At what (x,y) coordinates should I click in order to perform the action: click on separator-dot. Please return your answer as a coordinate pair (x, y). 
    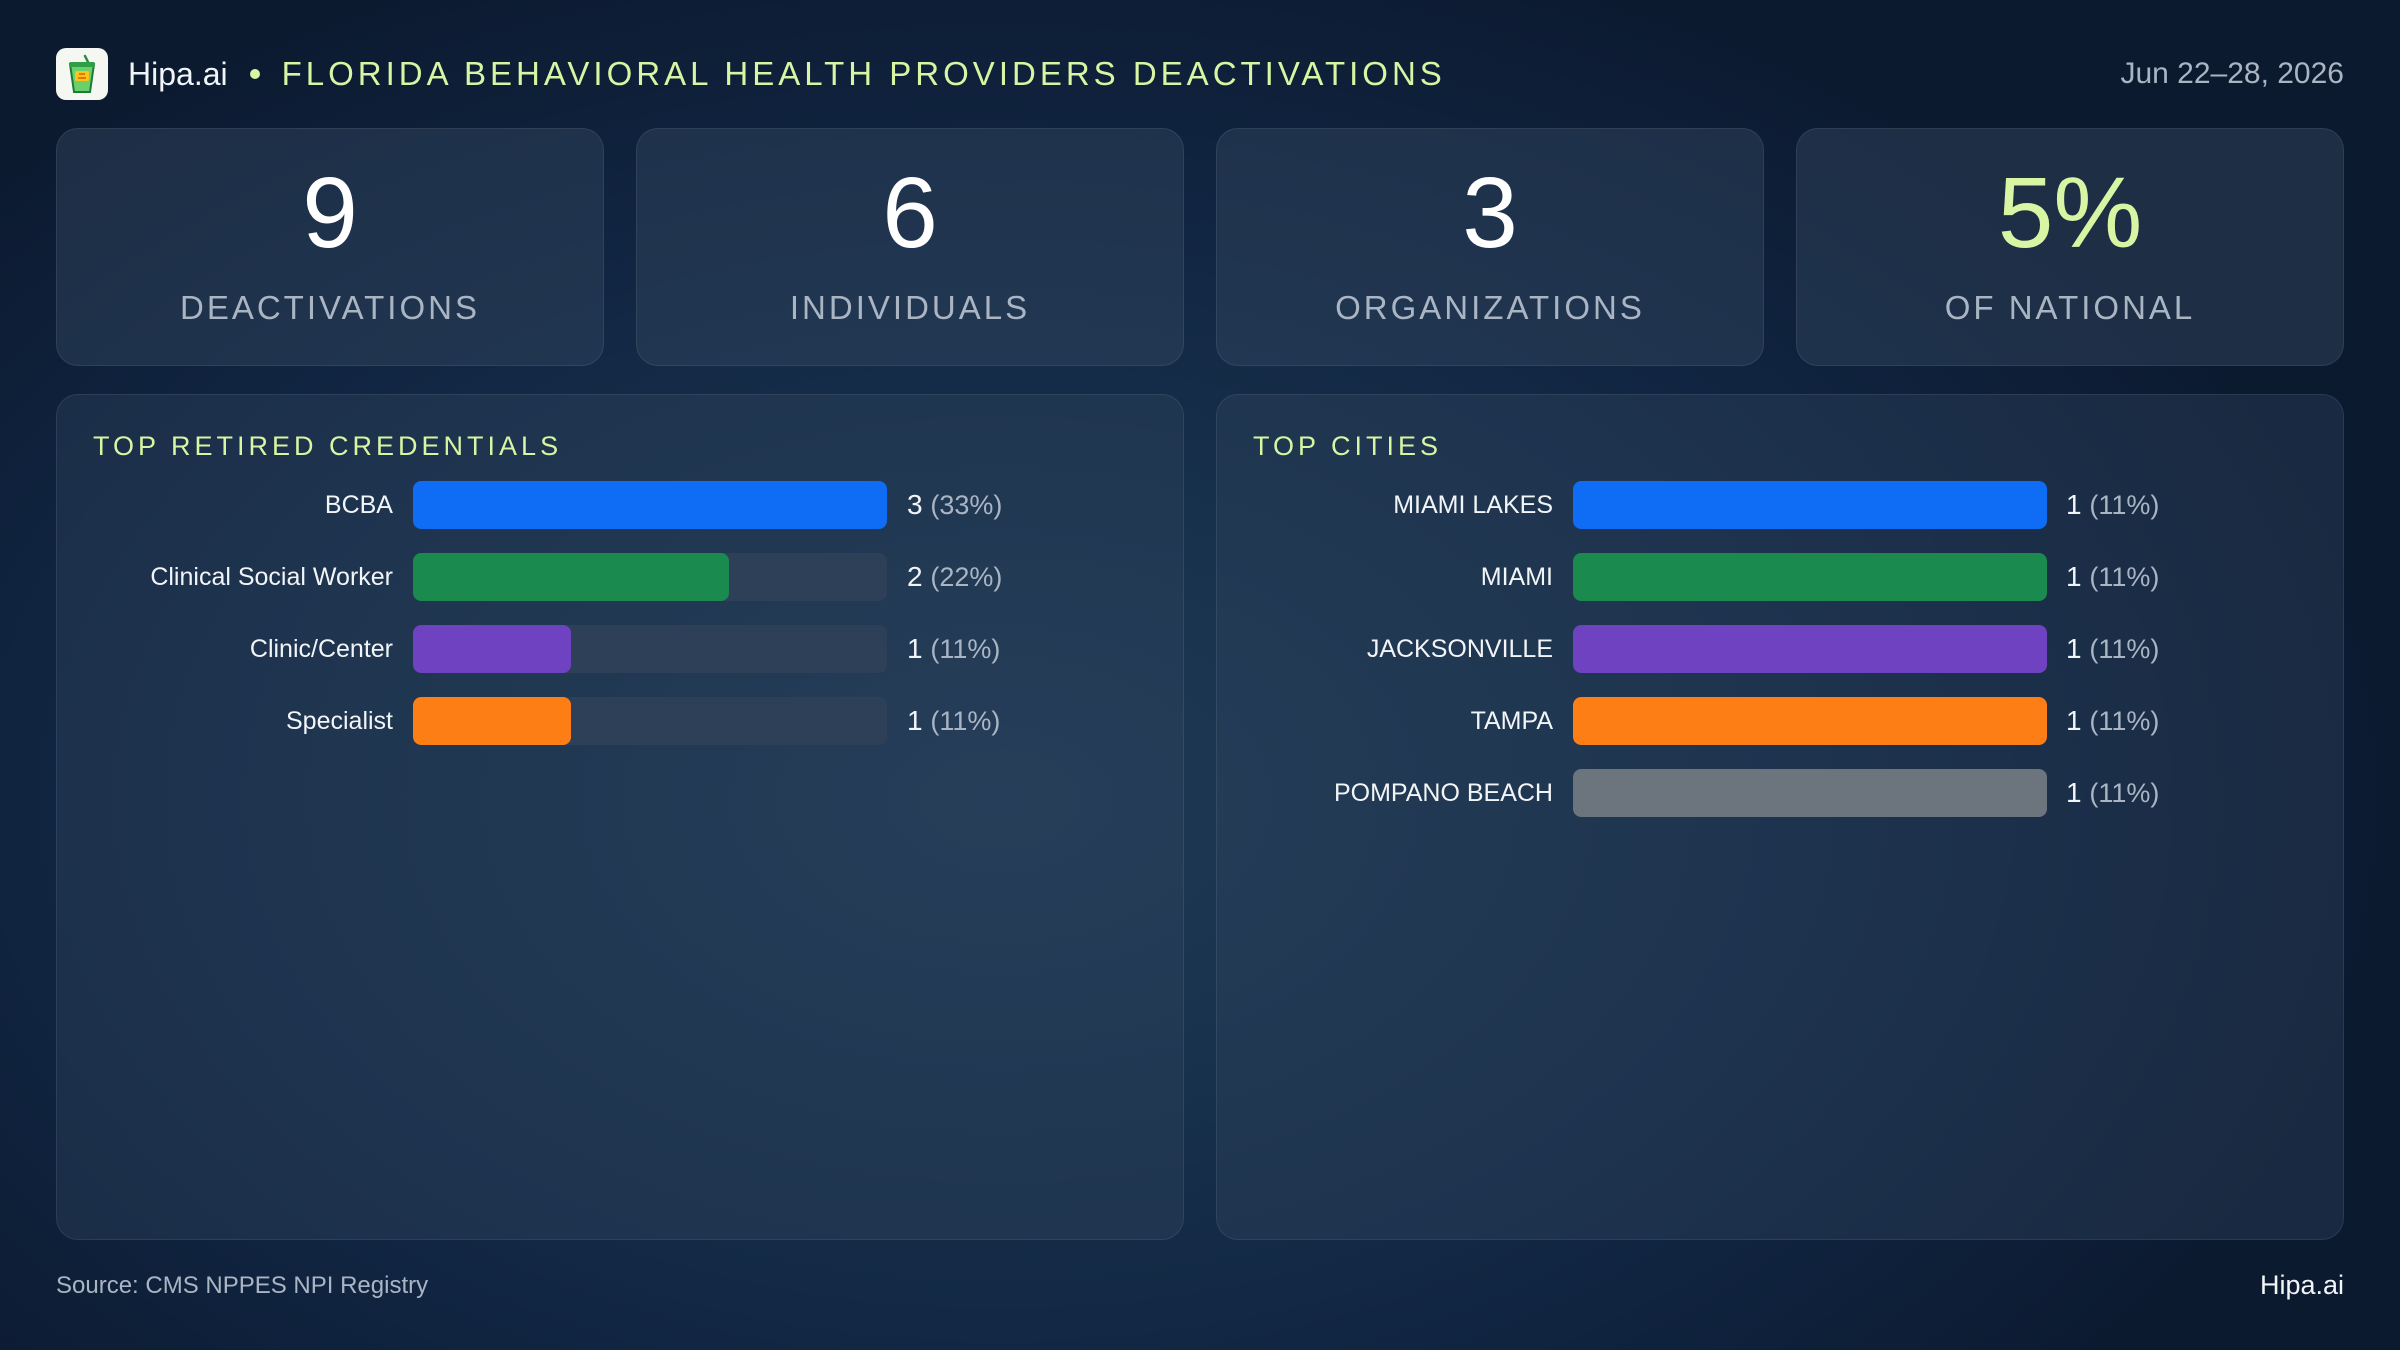
    Looking at the image, I should click on (254, 74).